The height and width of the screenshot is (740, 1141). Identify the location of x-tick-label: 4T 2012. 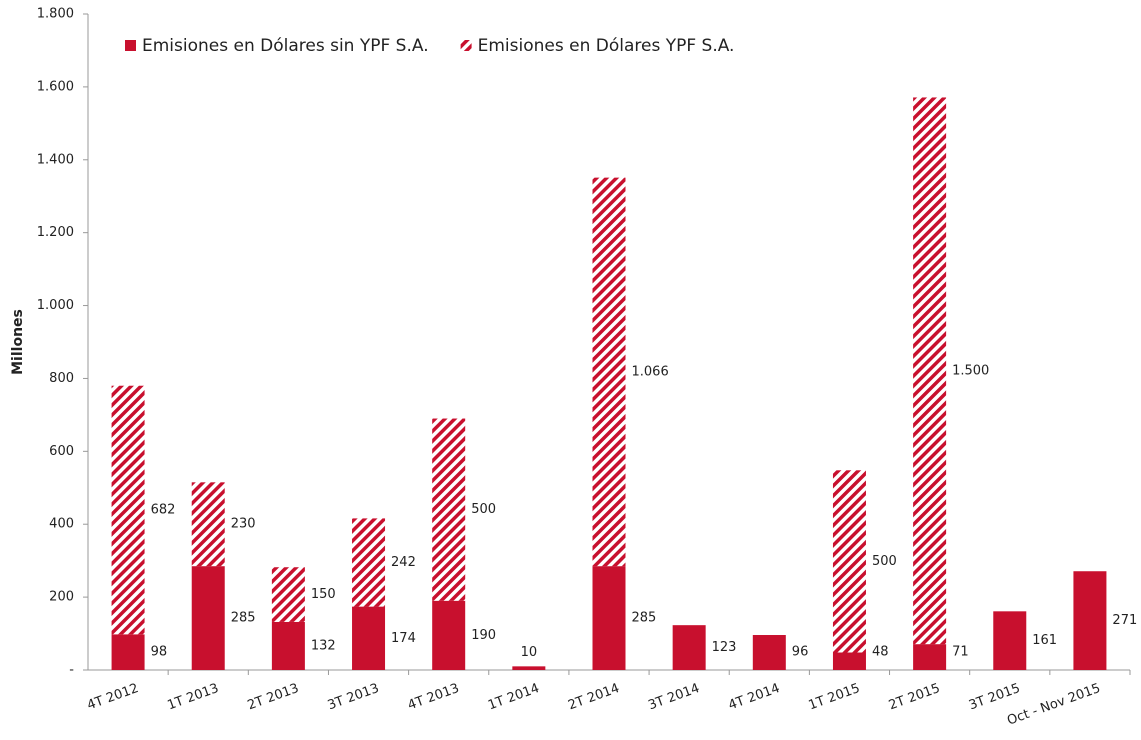
(112, 697).